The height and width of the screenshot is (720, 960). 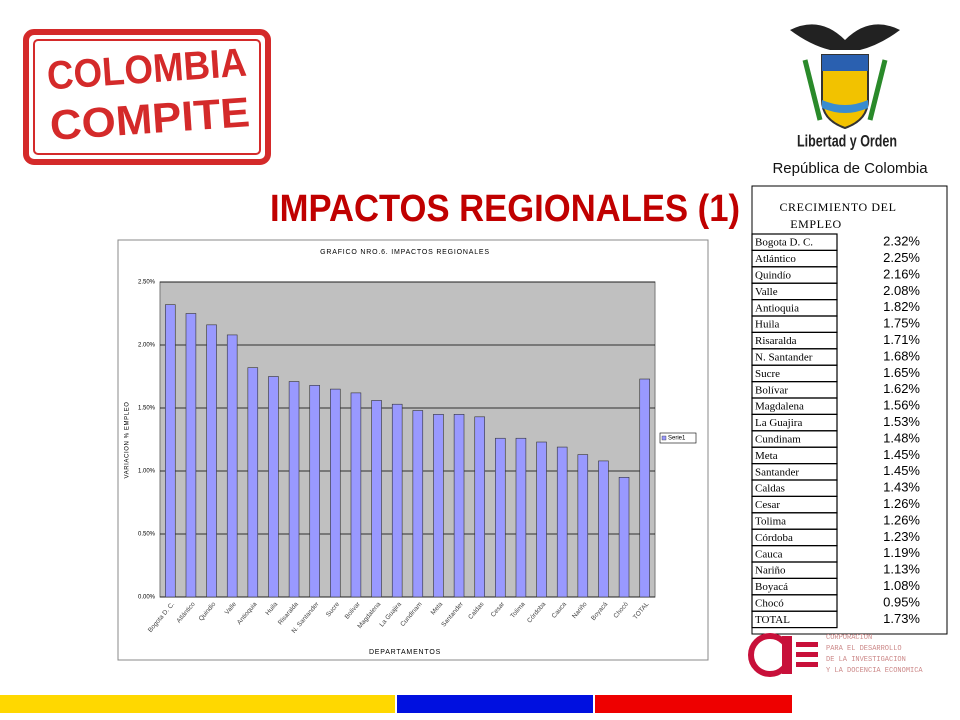 What do you see at coordinates (850, 168) in the screenshot?
I see `country: República de Colombia` at bounding box center [850, 168].